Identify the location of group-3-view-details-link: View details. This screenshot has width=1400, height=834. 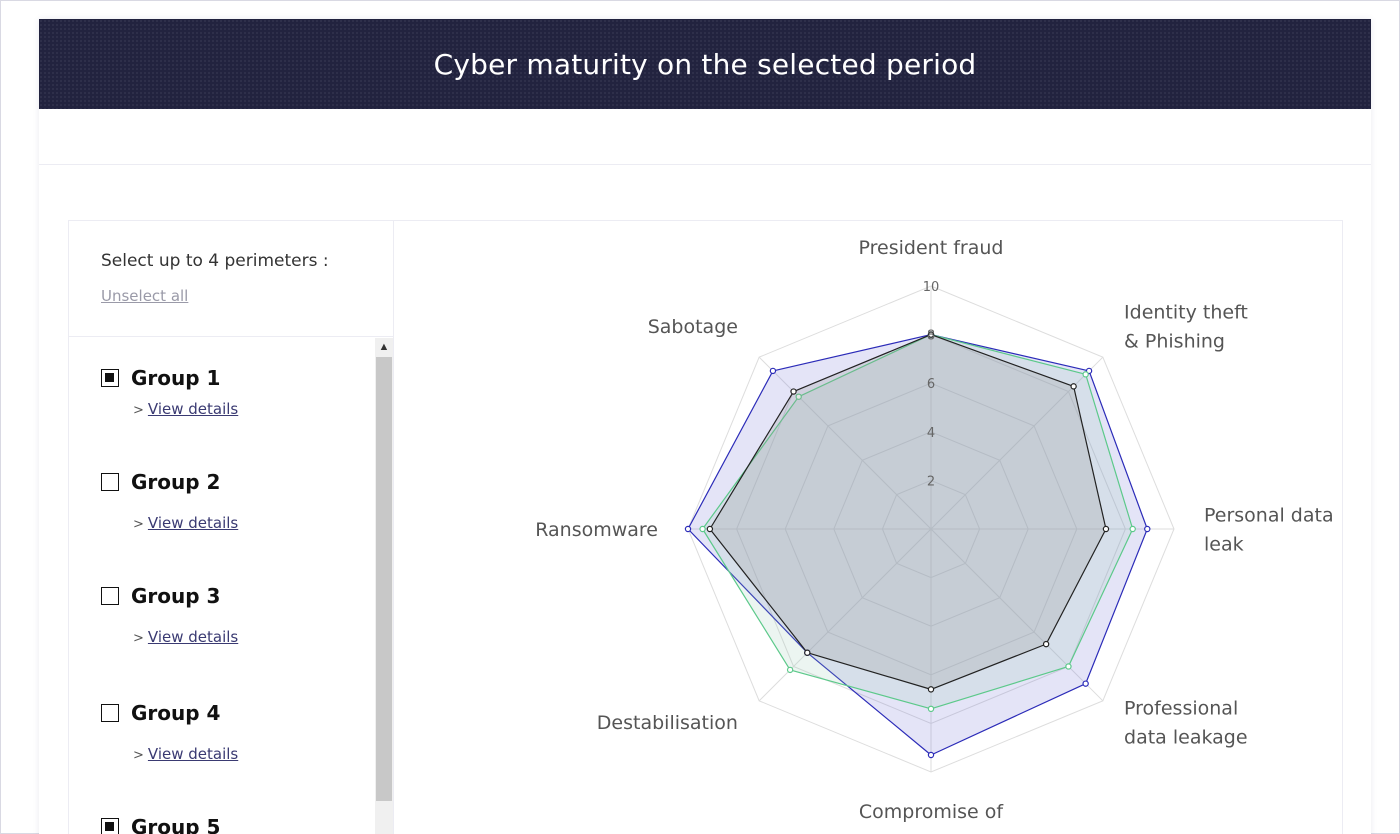
(193, 637).